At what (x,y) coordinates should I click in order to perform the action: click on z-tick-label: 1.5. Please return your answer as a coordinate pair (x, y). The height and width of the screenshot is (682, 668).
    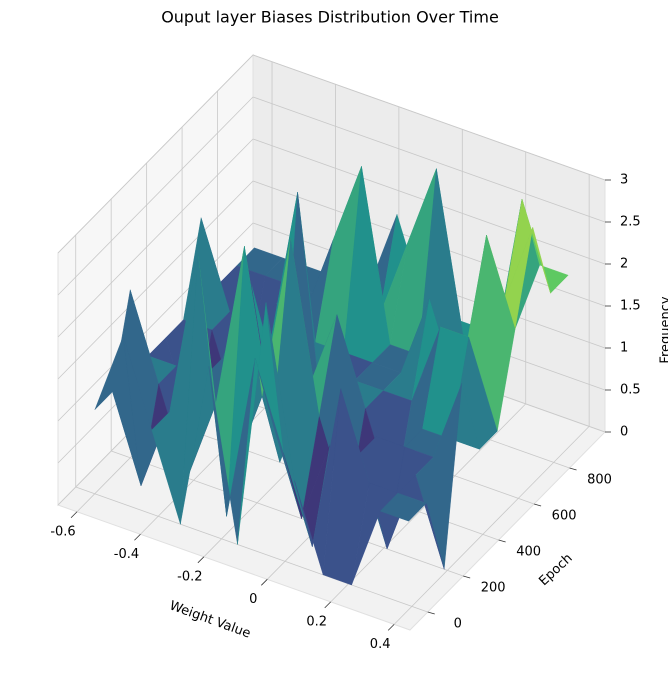
    Looking at the image, I should click on (630, 306).